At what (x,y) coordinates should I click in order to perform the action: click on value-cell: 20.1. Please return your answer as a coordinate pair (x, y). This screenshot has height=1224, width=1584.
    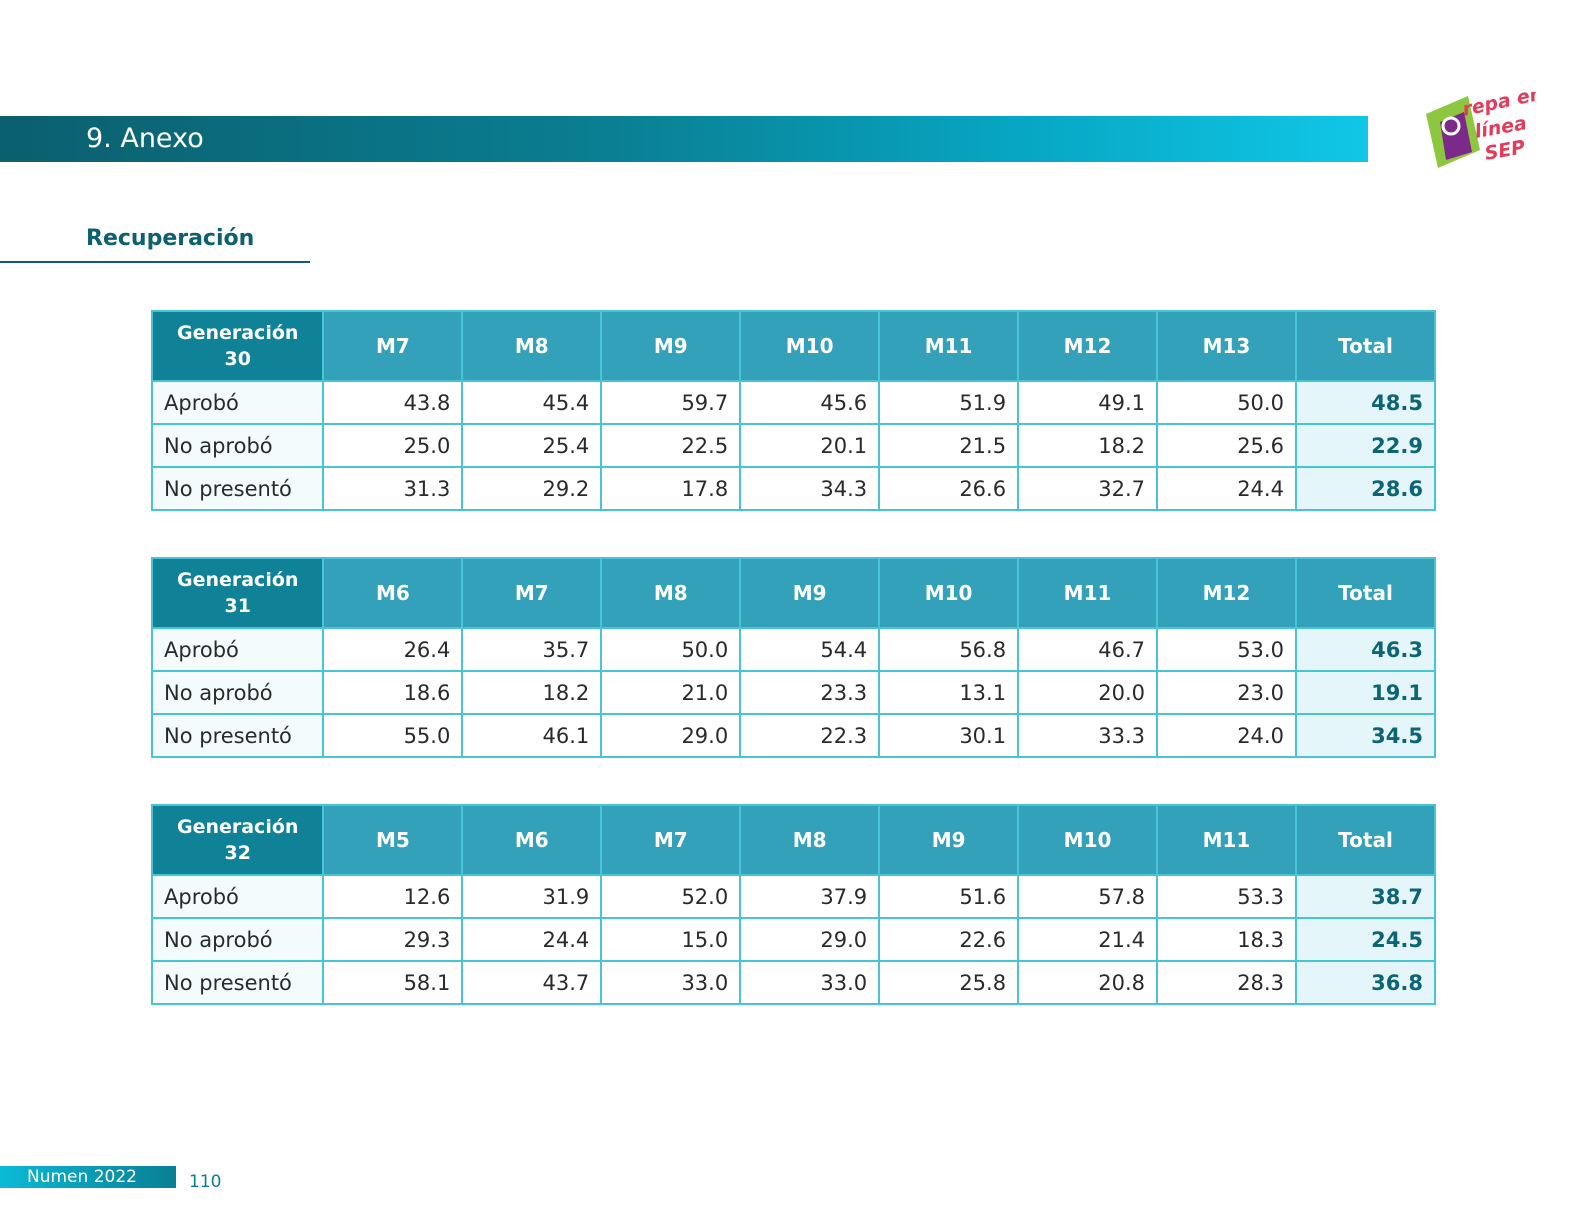
    Looking at the image, I should click on (810, 445).